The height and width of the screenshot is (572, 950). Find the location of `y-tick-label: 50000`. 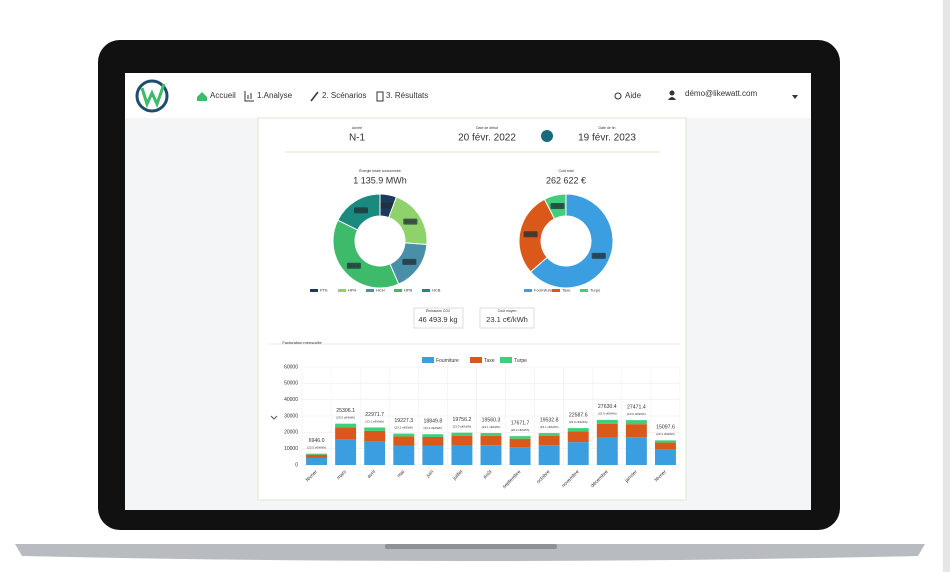

y-tick-label: 50000 is located at coordinates (291, 384).